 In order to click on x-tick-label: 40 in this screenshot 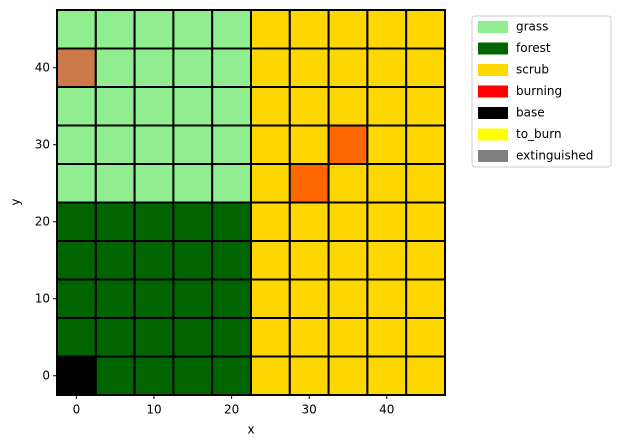, I will do `click(386, 410)`.